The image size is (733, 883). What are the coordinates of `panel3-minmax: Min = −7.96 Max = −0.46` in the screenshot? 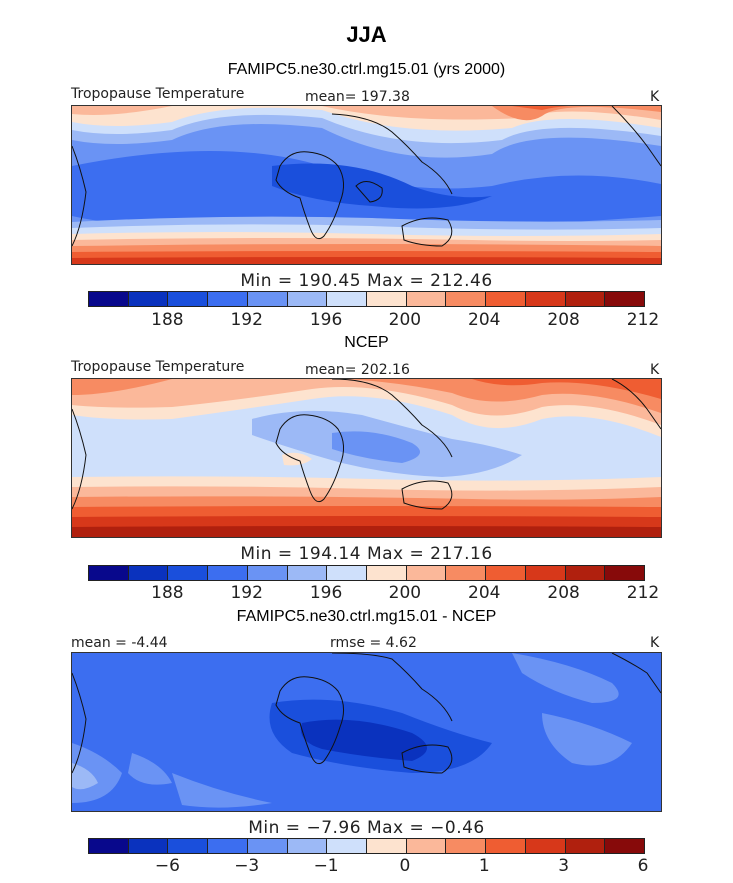 It's located at (366, 828).